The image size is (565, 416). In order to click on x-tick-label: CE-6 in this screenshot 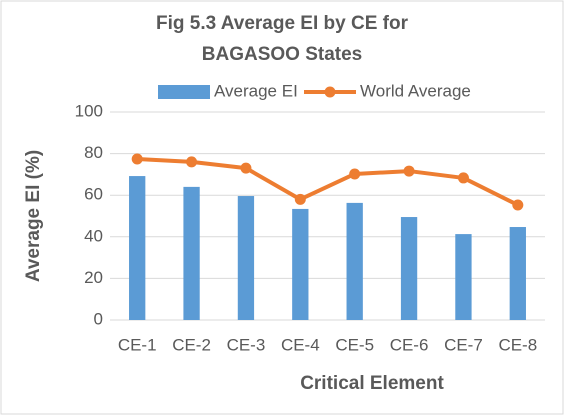, I will do `click(409, 344)`.